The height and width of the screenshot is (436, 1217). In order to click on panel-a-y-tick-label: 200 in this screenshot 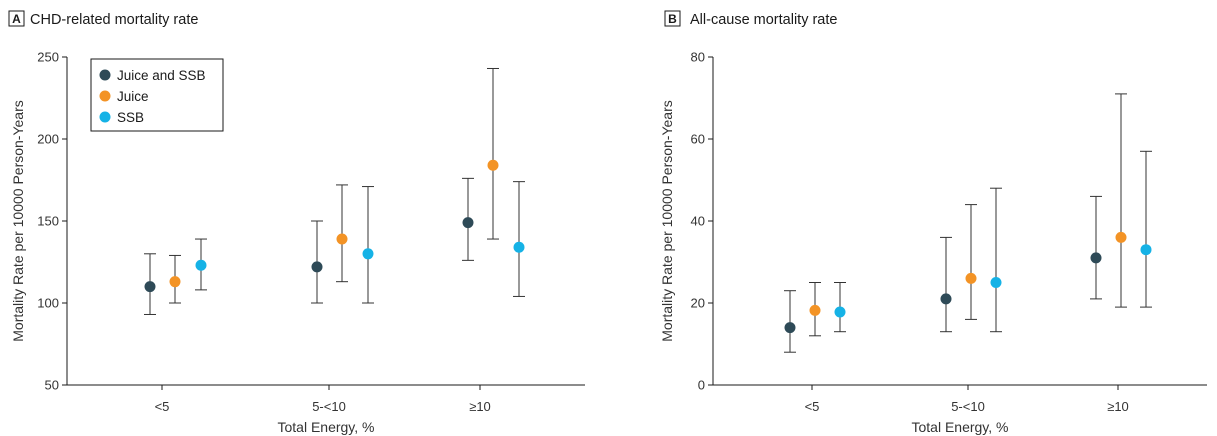, I will do `click(48, 139)`.